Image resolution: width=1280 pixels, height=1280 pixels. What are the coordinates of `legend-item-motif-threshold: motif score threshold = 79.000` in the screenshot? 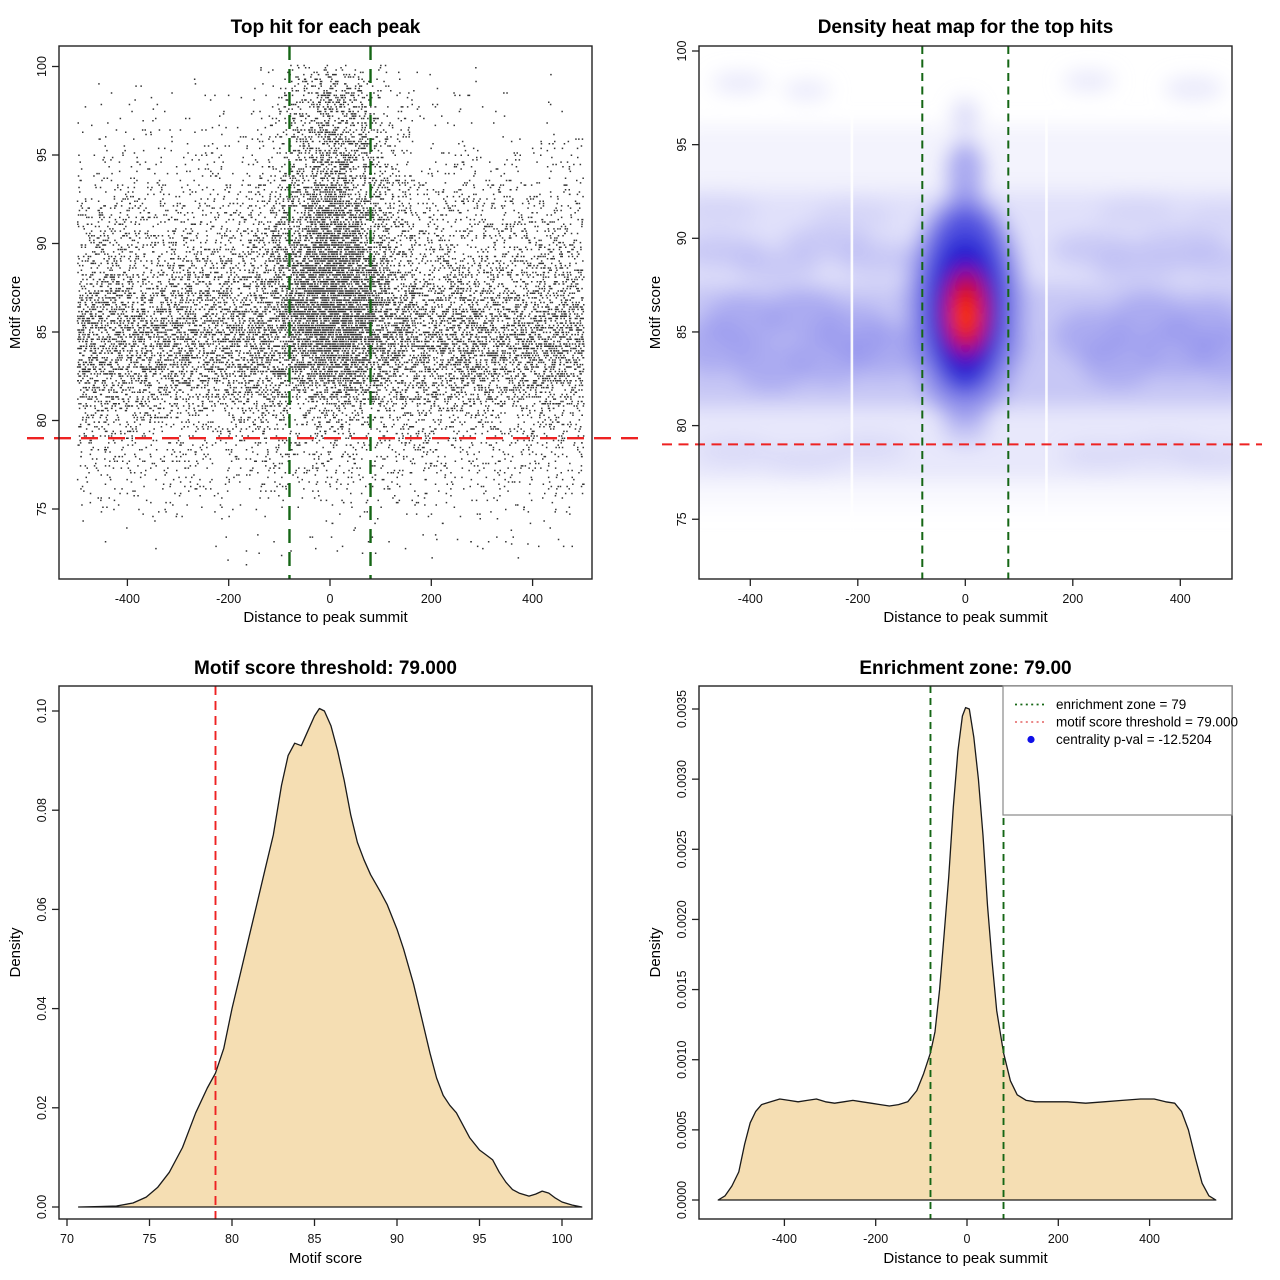 It's located at (1147, 722).